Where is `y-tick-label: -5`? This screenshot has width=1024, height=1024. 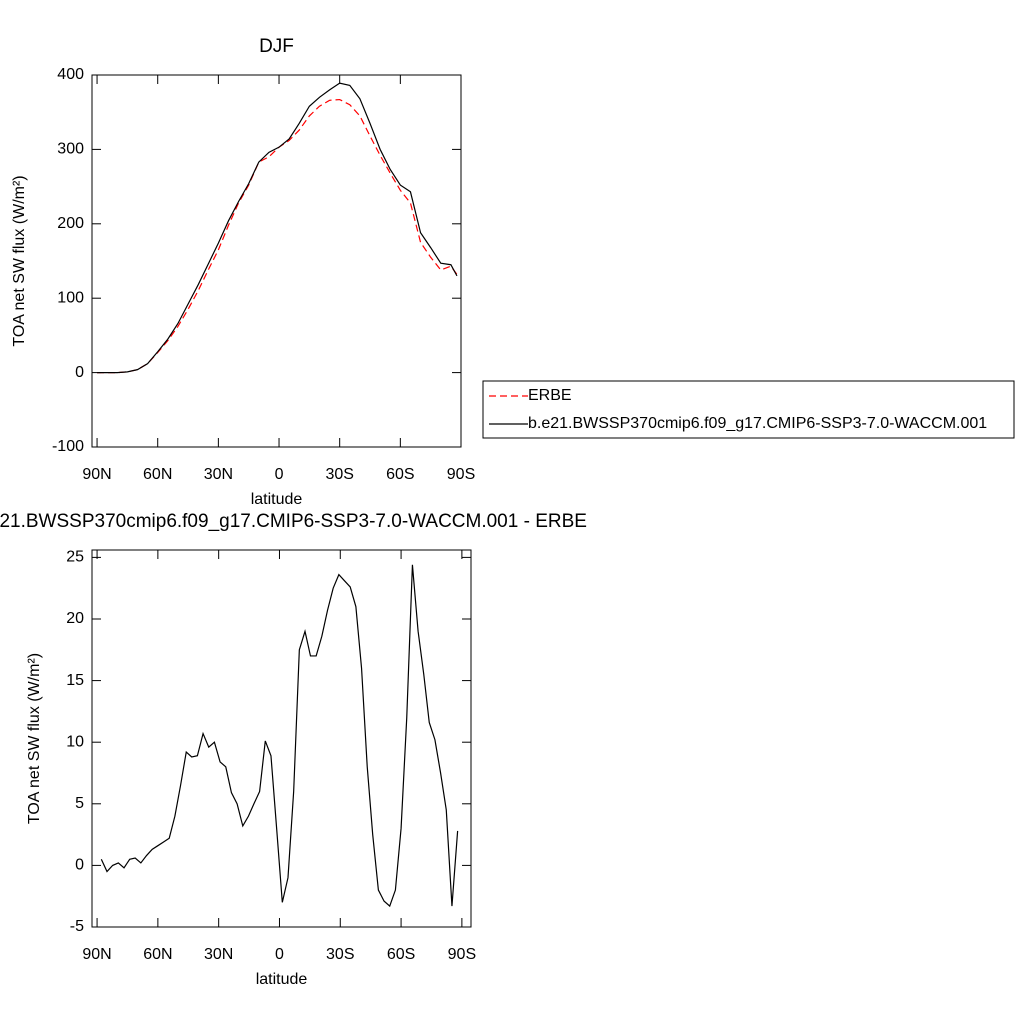 y-tick-label: -5 is located at coordinates (77, 926).